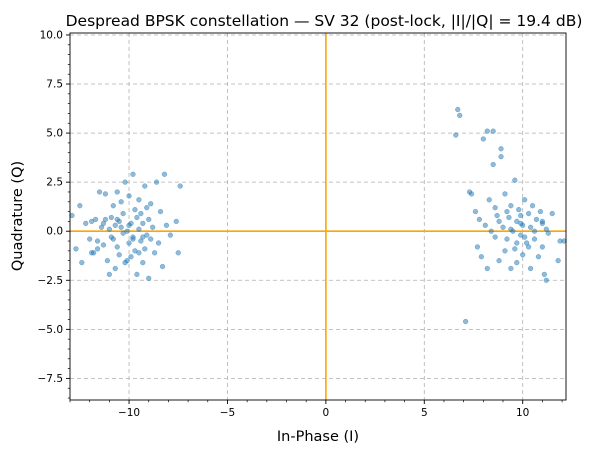 The image size is (605, 455). I want to click on x-axis-label: In-Phase (I), so click(318, 437).